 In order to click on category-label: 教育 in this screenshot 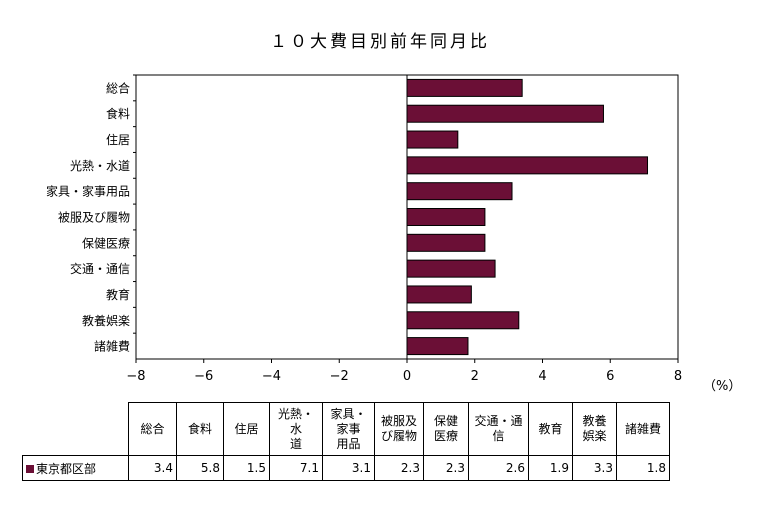, I will do `click(118, 294)`.